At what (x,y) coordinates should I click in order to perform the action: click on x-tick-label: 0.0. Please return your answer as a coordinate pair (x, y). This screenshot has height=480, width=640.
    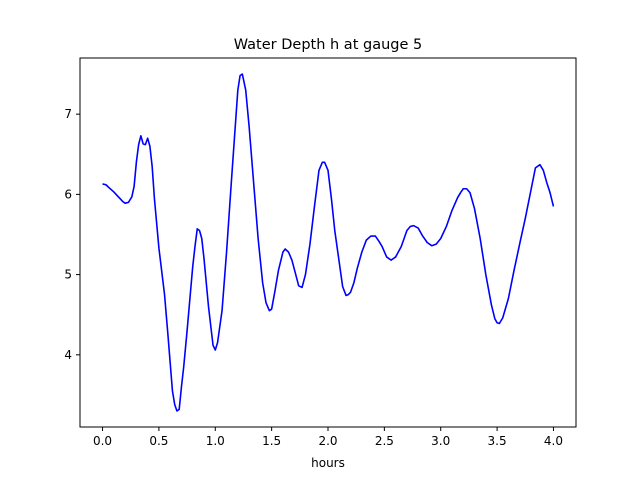
    Looking at the image, I should click on (102, 441).